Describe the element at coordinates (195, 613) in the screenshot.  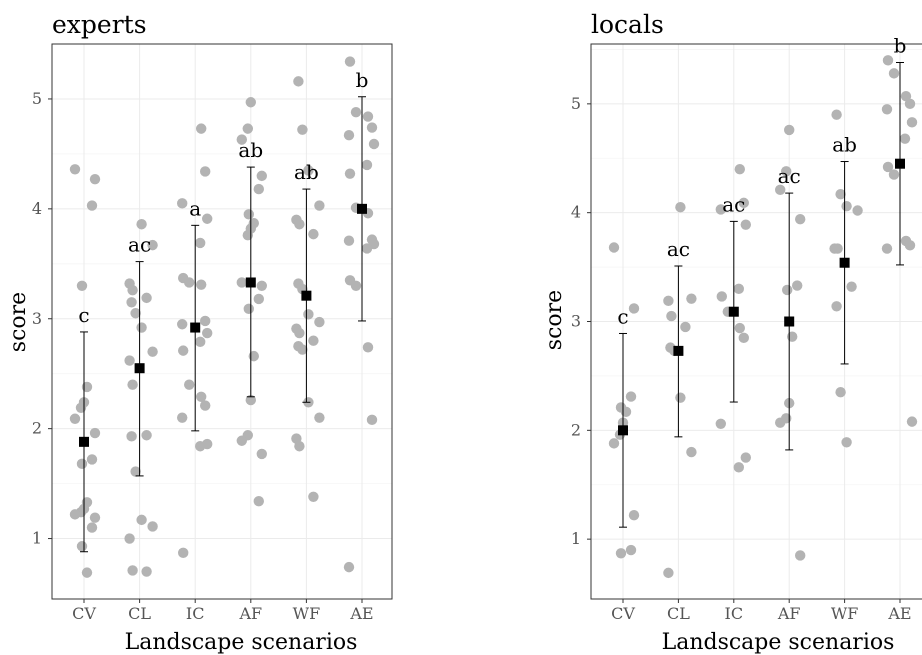
I see `x-tick-label: IC` at that location.